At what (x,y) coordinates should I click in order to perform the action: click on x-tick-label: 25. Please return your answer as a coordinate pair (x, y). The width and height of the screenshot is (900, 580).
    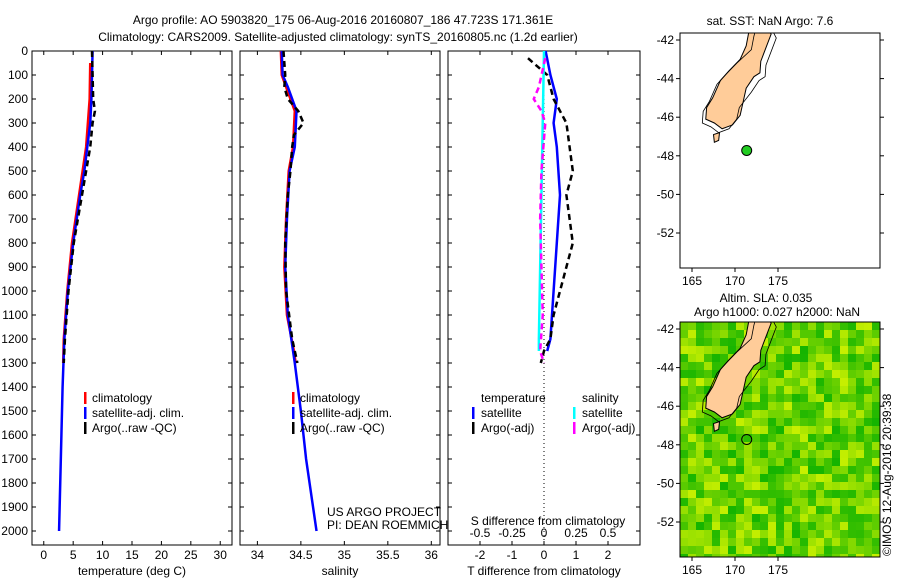
    Looking at the image, I should click on (191, 555).